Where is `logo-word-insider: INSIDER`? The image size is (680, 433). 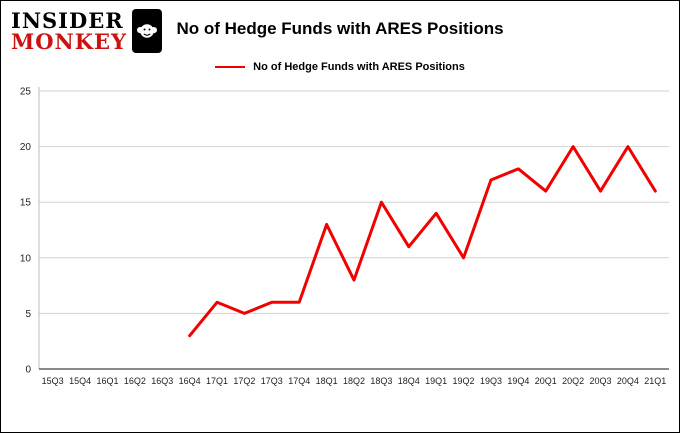 logo-word-insider: INSIDER is located at coordinates (67, 20).